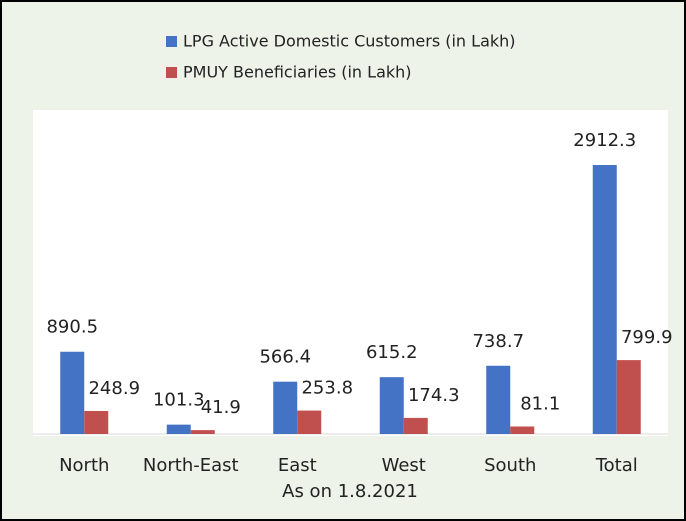  Describe the element at coordinates (191, 465) in the screenshot. I see `x-tick-label: North-East` at that location.